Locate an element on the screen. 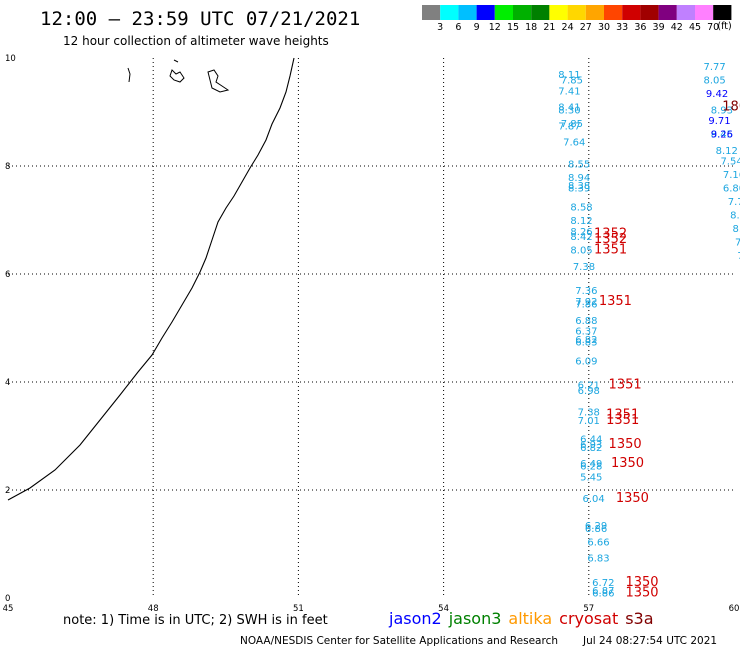  page-title: 12:00 – 23:59 UTC 07/21/2021 is located at coordinates (200, 19).